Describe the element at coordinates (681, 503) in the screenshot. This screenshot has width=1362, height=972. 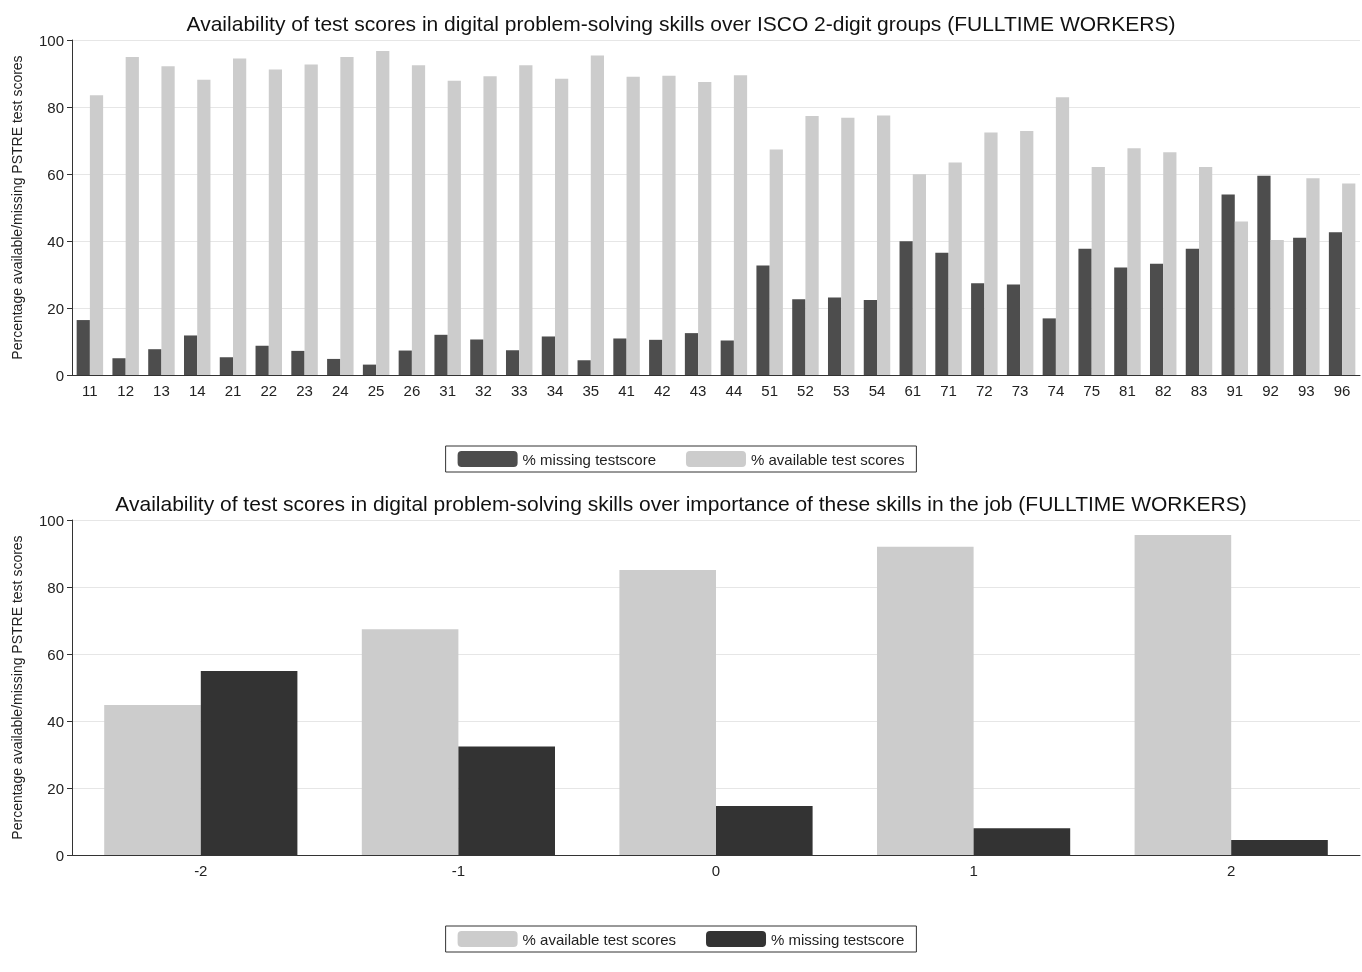
I see `chart-title: Availability of test scores in digital problem-solving skills over importance of these skills in the job (FULLTIME WORKERS)` at that location.